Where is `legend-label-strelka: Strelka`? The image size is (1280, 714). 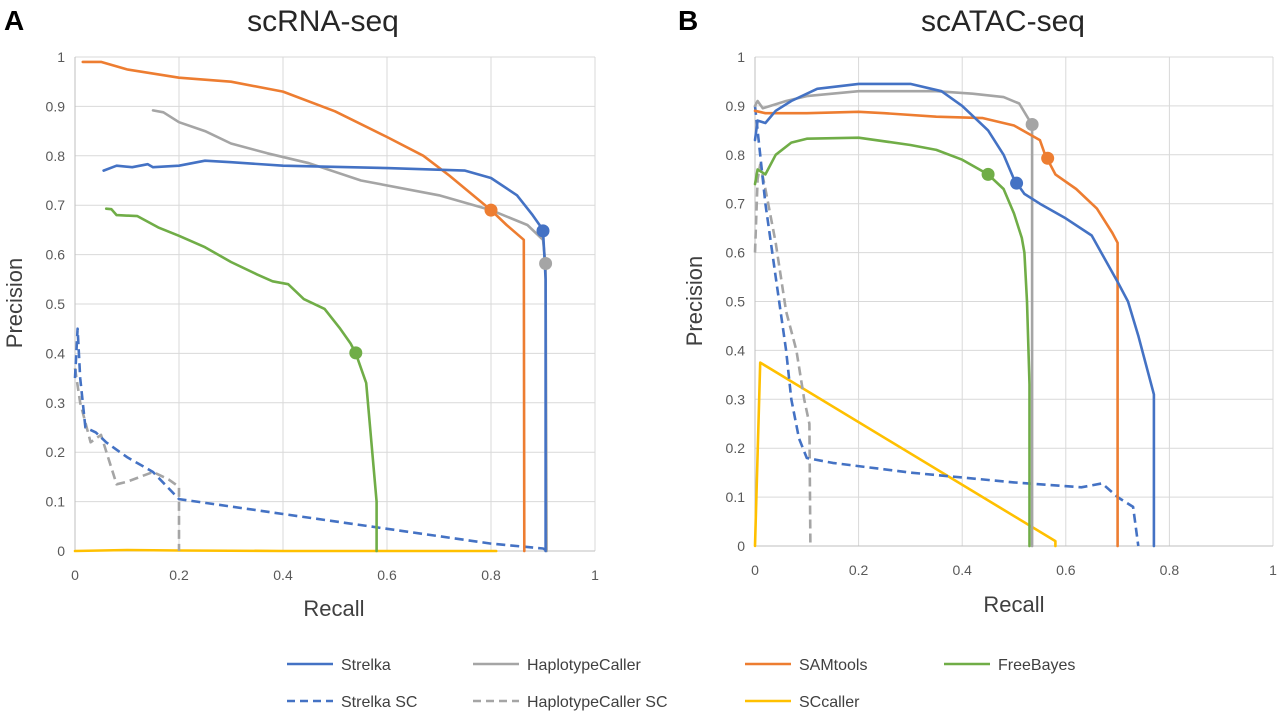 legend-label-strelka: Strelka is located at coordinates (366, 665).